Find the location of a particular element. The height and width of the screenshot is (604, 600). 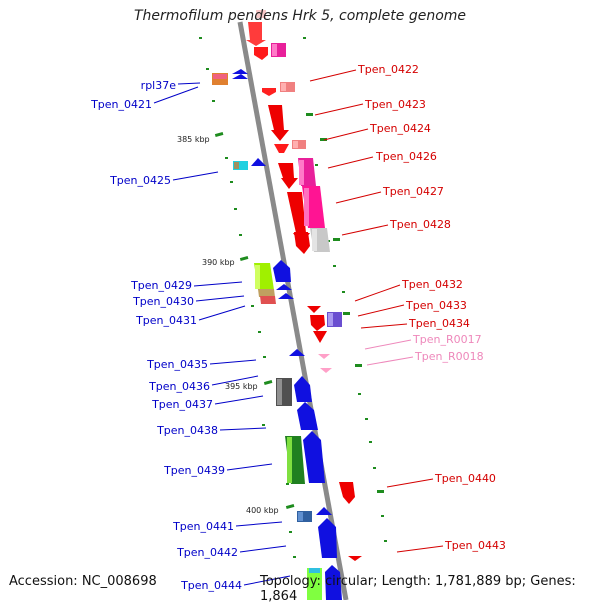

gene-tpen-r0017-arrow is located at coordinates (324, 356).